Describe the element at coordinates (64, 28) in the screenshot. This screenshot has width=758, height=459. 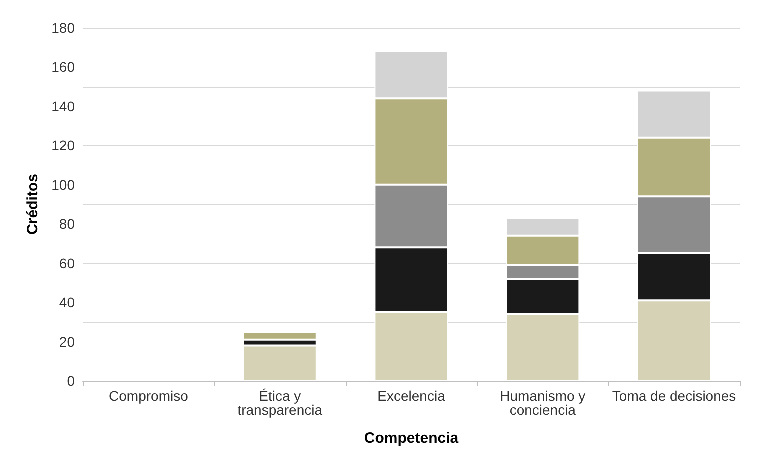
I see `y-tick-label: 180` at that location.